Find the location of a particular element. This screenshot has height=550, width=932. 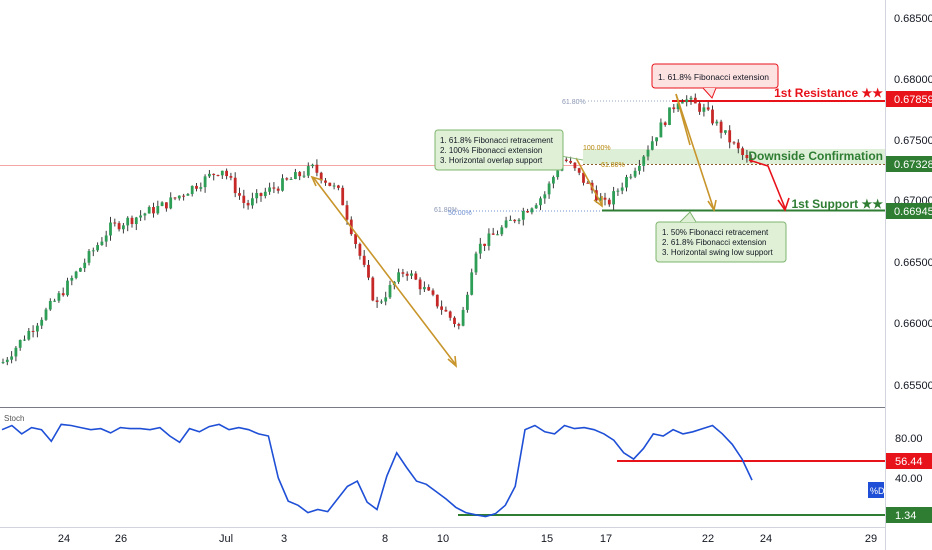

fib-label: 50.00% is located at coordinates (460, 213).